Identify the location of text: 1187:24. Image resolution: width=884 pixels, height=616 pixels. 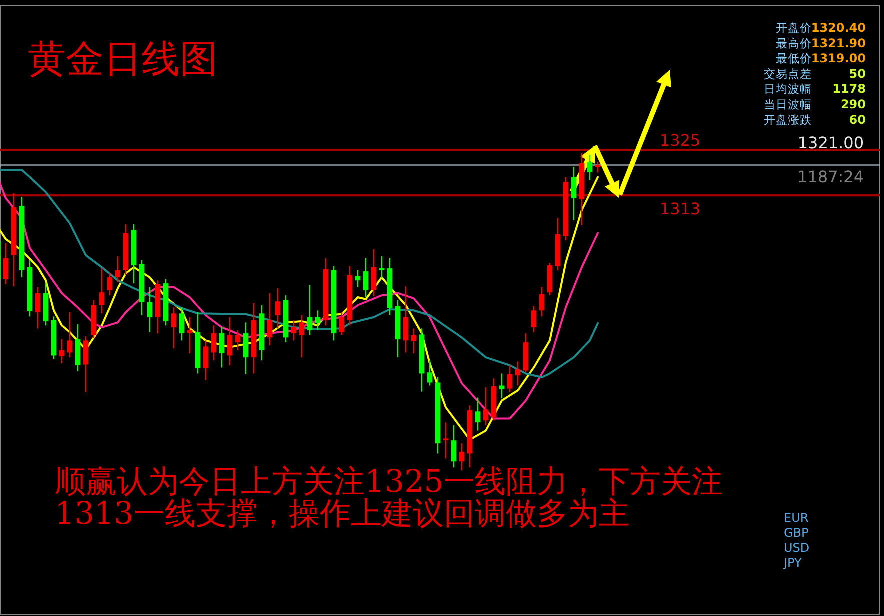
(831, 176).